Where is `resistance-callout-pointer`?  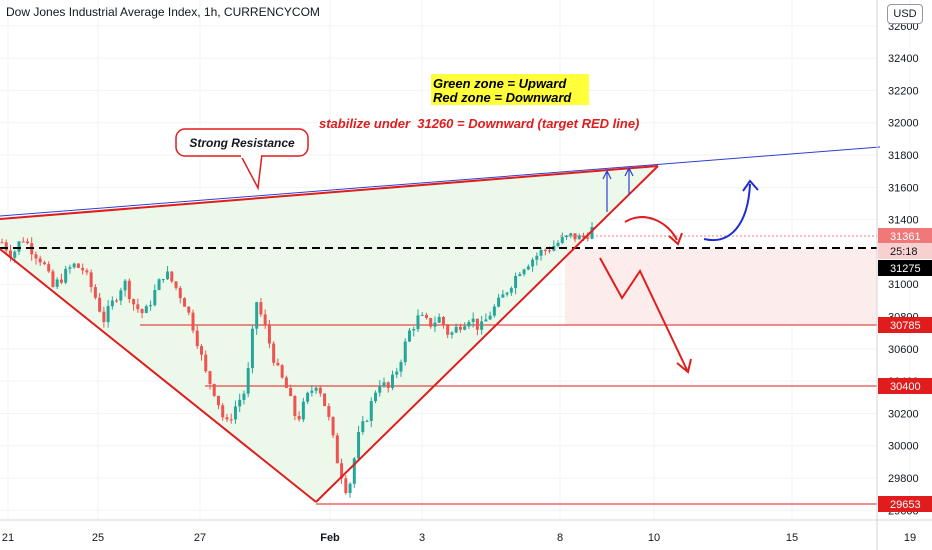
resistance-callout-pointer is located at coordinates (250, 172).